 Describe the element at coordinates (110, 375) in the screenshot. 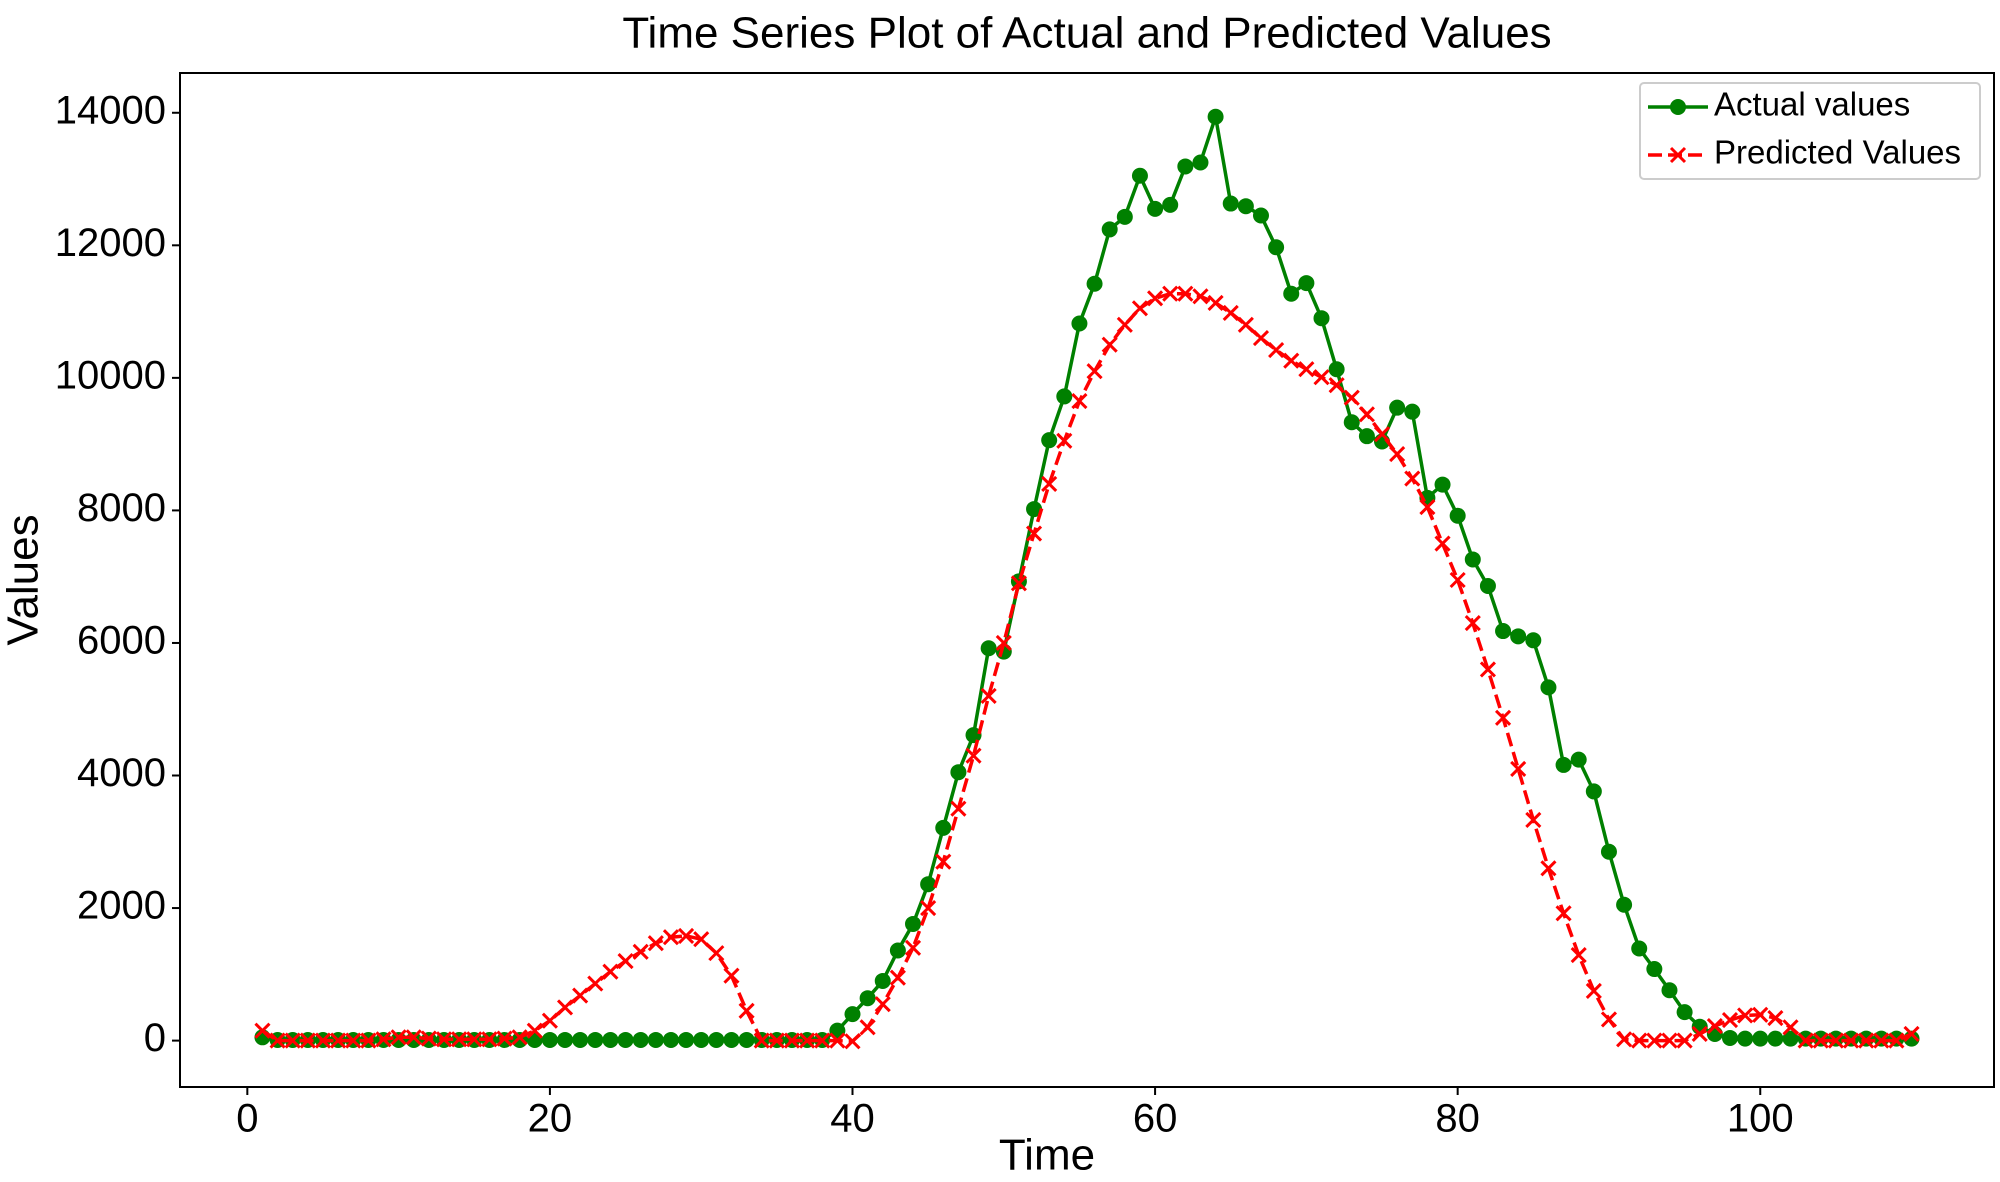

I see `y-tick-label: 10000` at that location.